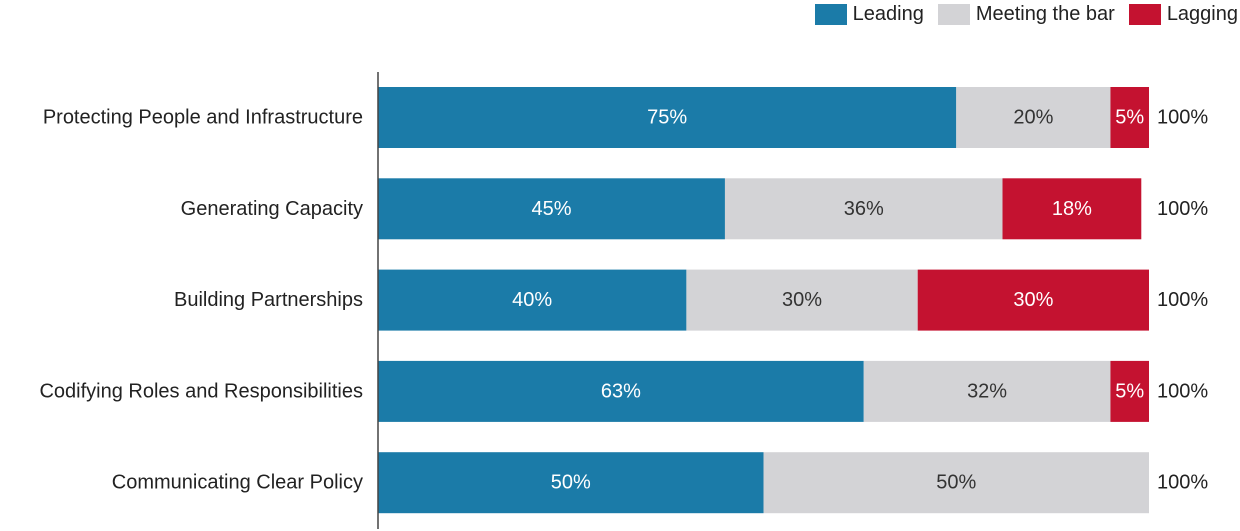 The height and width of the screenshot is (531, 1240). Describe the element at coordinates (953, 14) in the screenshot. I see `legend-swatch-meeting-the-bar` at that location.